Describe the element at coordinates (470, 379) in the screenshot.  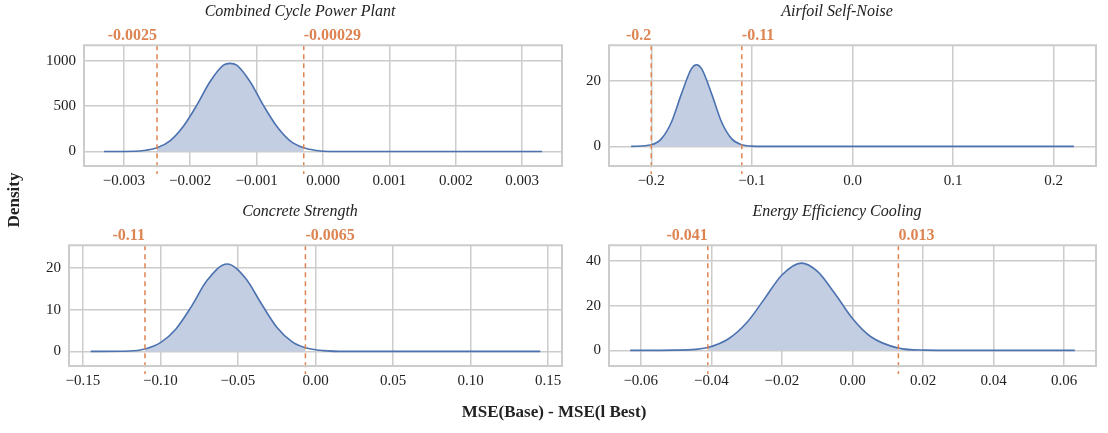
I see `x-tick-label: 0.10` at that location.